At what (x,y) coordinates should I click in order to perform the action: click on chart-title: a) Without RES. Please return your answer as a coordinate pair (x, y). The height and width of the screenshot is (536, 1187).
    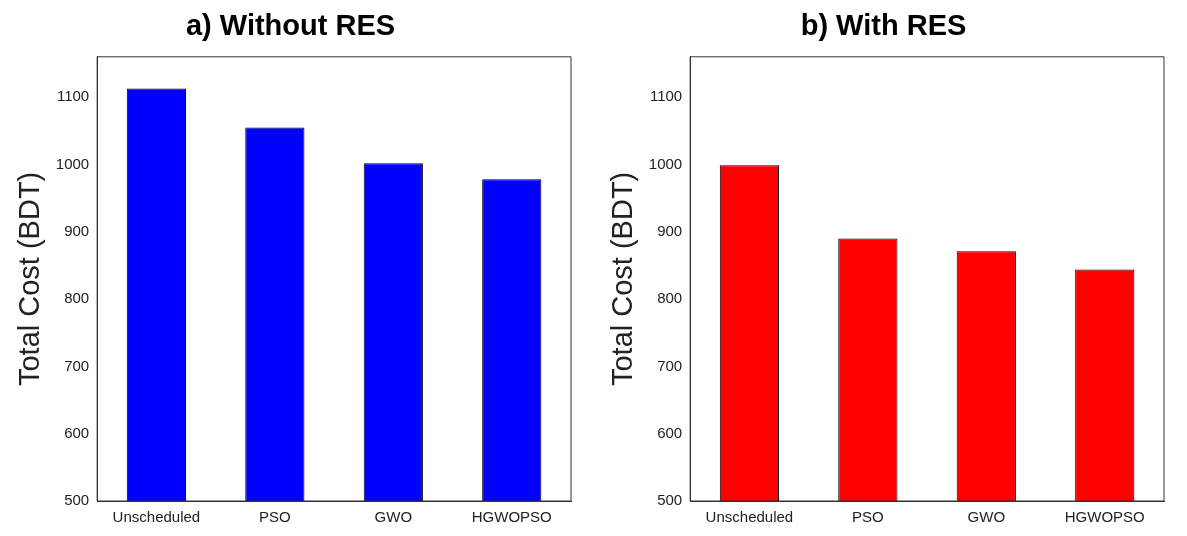
    Looking at the image, I should click on (290, 25).